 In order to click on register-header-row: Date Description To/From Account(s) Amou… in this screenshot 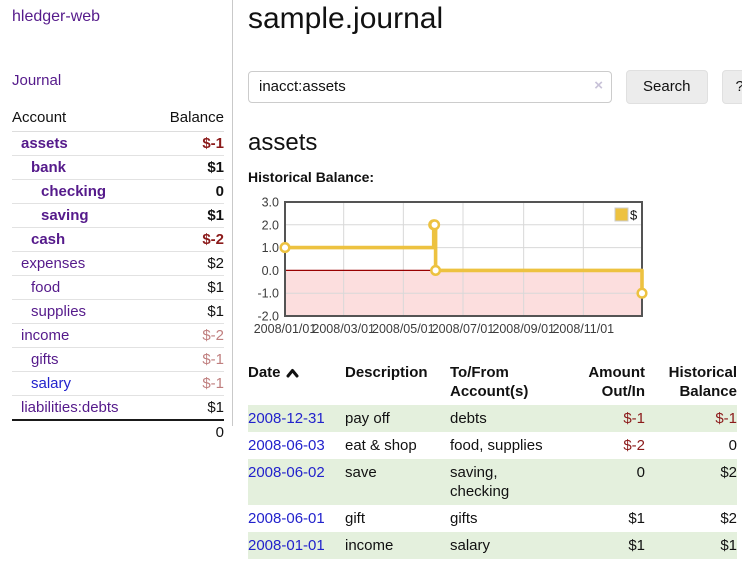, I will do `click(492, 383)`.